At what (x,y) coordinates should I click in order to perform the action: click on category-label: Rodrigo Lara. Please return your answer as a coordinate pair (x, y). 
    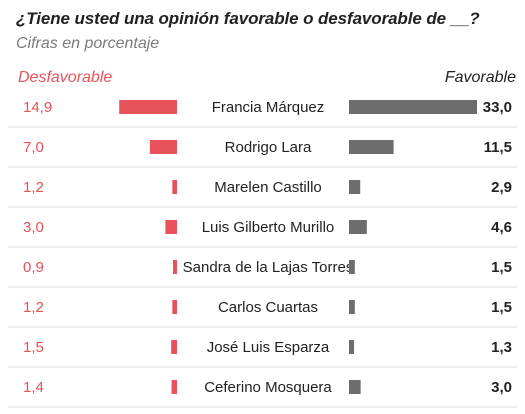
    Looking at the image, I should click on (268, 147).